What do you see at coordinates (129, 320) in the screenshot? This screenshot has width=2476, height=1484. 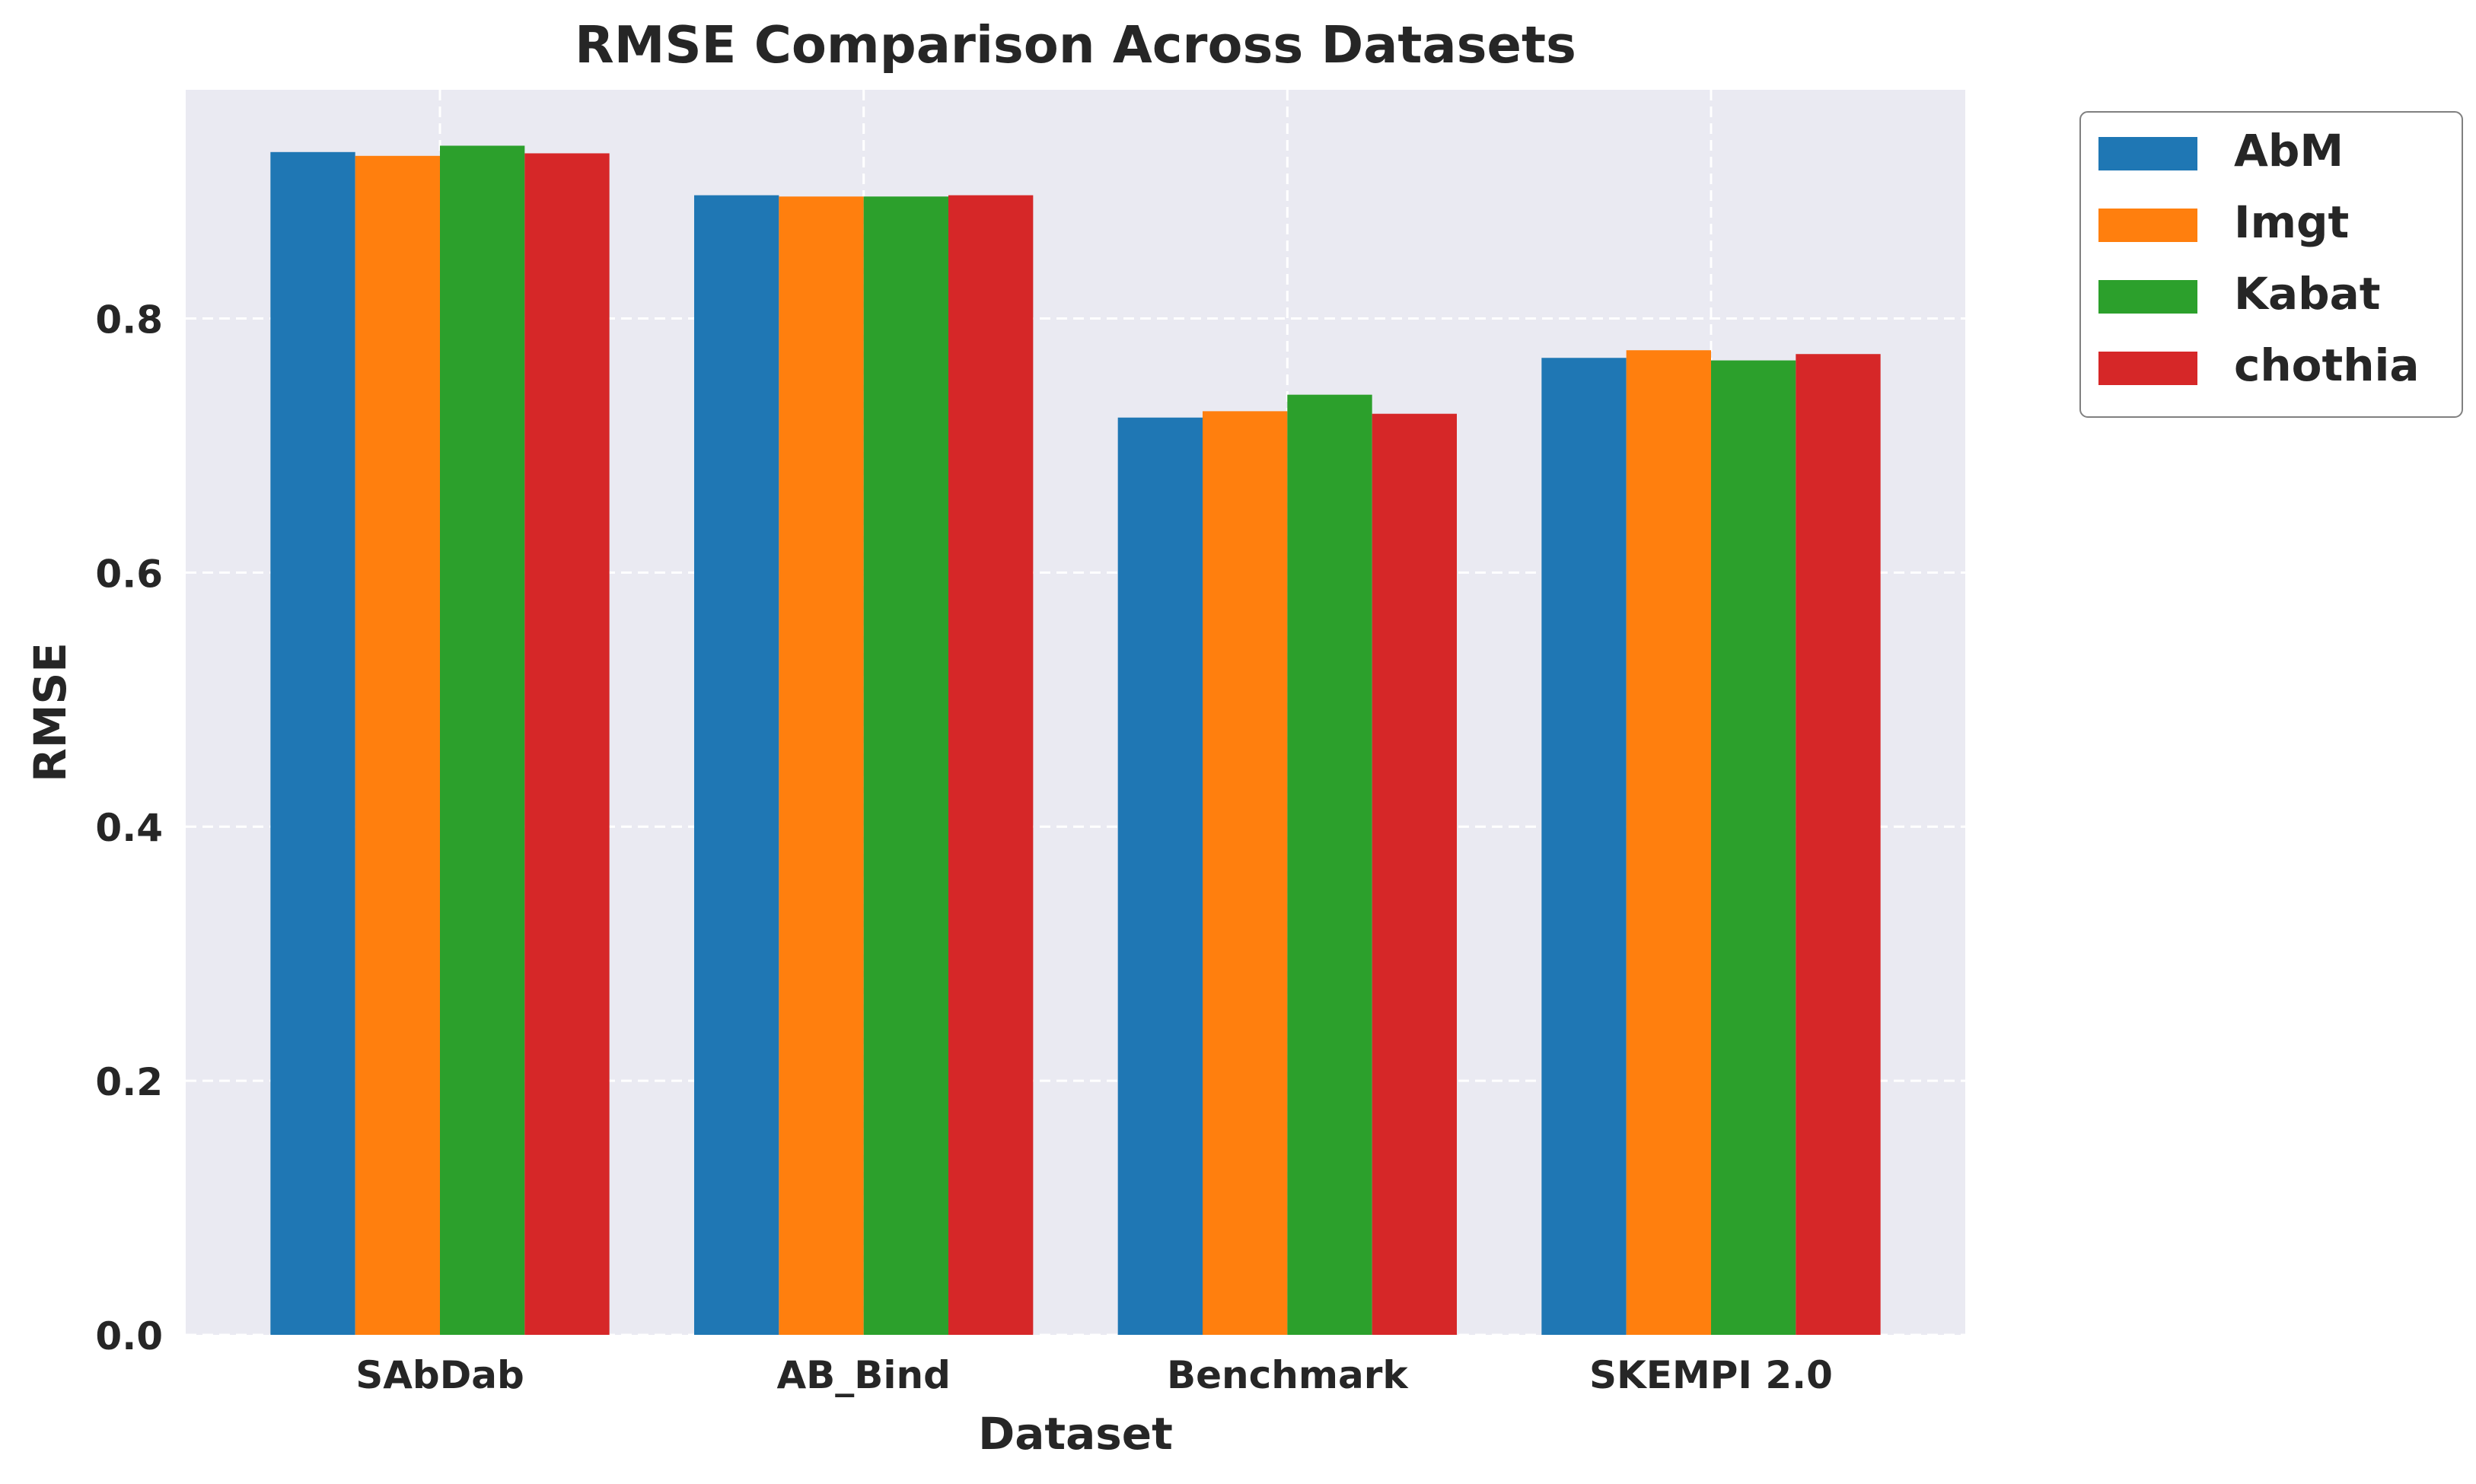 I see `y-tick-label-4: 0.8` at bounding box center [129, 320].